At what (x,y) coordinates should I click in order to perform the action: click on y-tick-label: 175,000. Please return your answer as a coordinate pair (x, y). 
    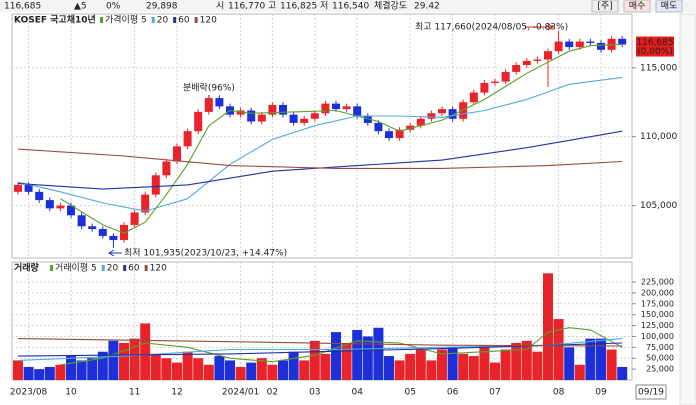
    Looking at the image, I should click on (657, 303).